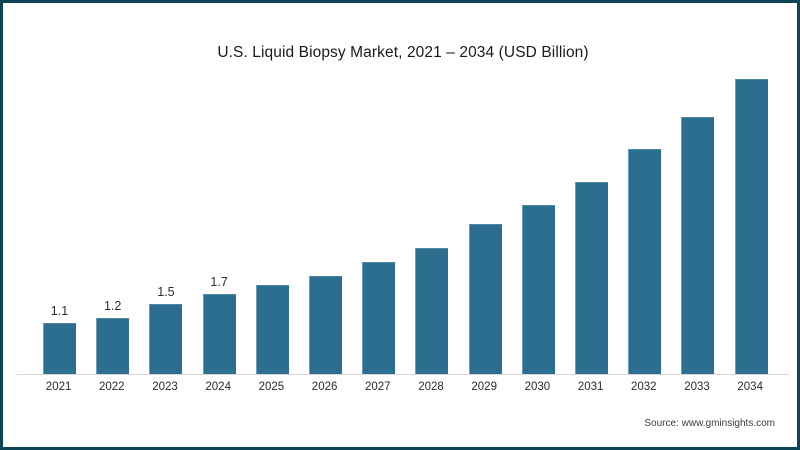  What do you see at coordinates (271, 387) in the screenshot?
I see `x-tick-label: 2025` at bounding box center [271, 387].